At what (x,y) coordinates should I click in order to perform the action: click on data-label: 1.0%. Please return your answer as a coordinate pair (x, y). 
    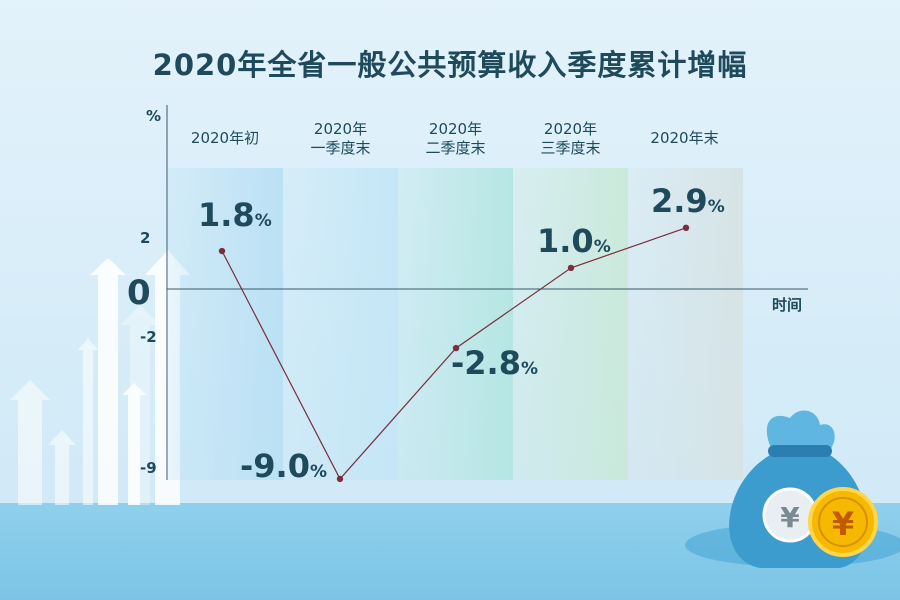
    Looking at the image, I should click on (574, 241).